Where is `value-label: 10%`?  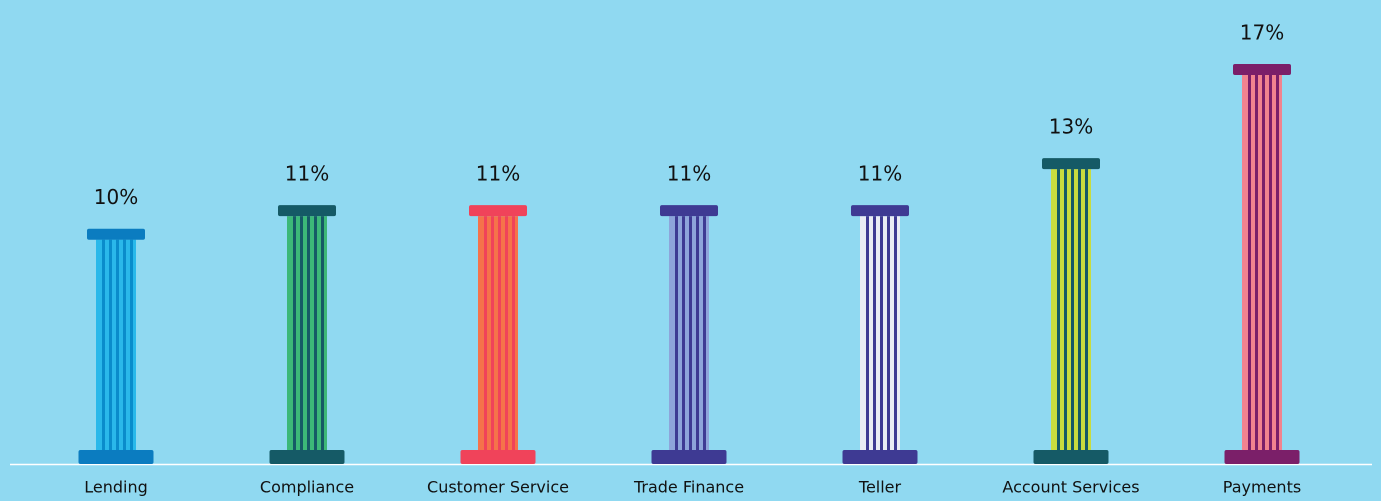
value-label: 10% is located at coordinates (116, 197).